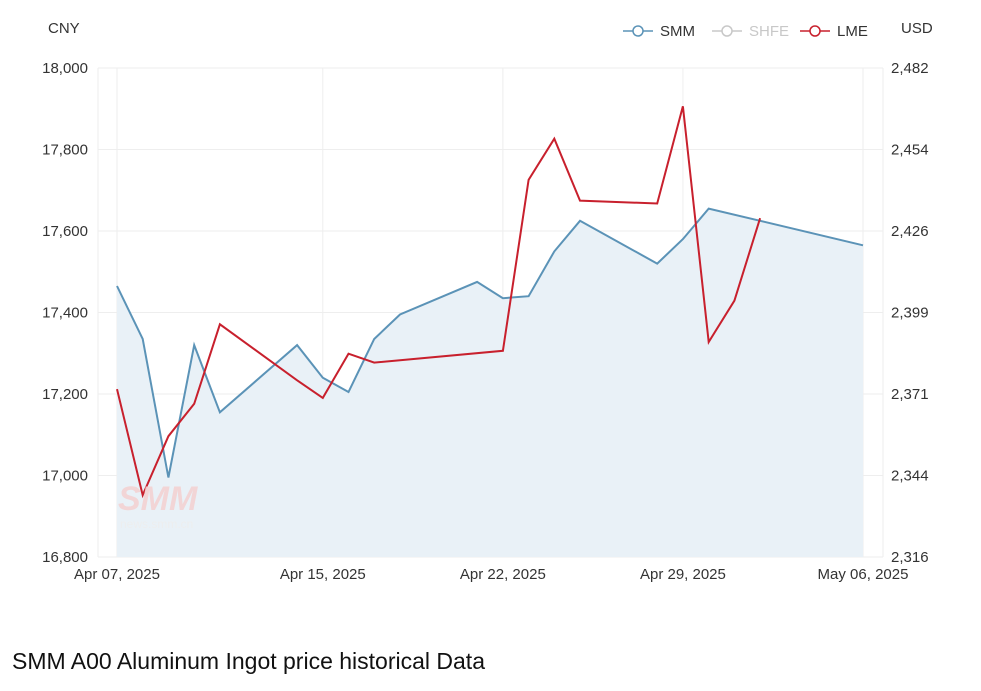 The image size is (981, 691). What do you see at coordinates (65, 68) in the screenshot?
I see `left-tick-label: 18,000` at bounding box center [65, 68].